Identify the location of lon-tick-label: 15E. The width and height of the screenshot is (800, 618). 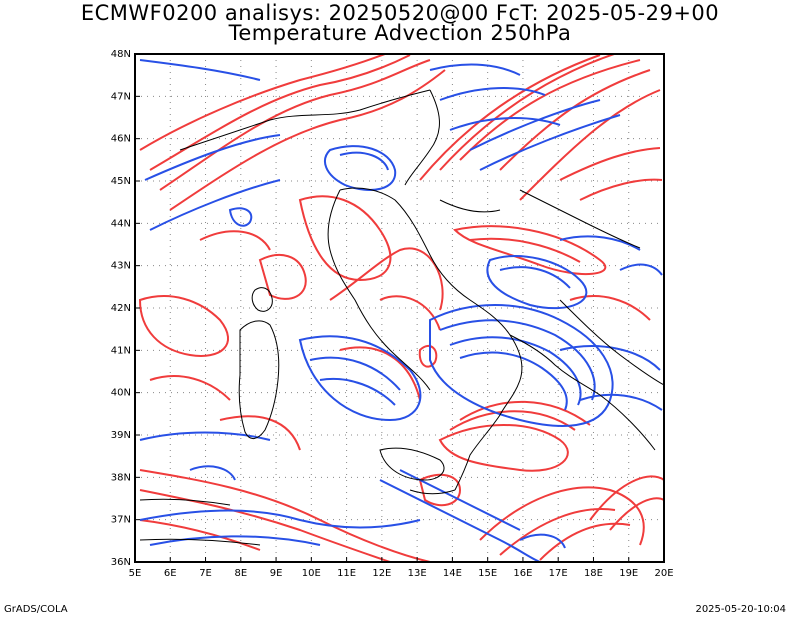
(487, 573).